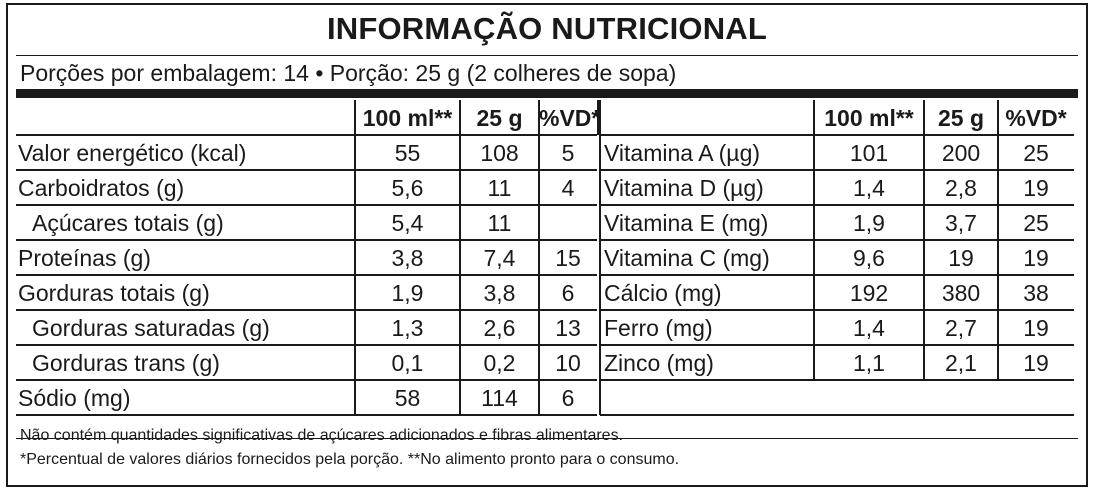  What do you see at coordinates (961, 293) in the screenshot?
I see `value-per-25g: 380` at bounding box center [961, 293].